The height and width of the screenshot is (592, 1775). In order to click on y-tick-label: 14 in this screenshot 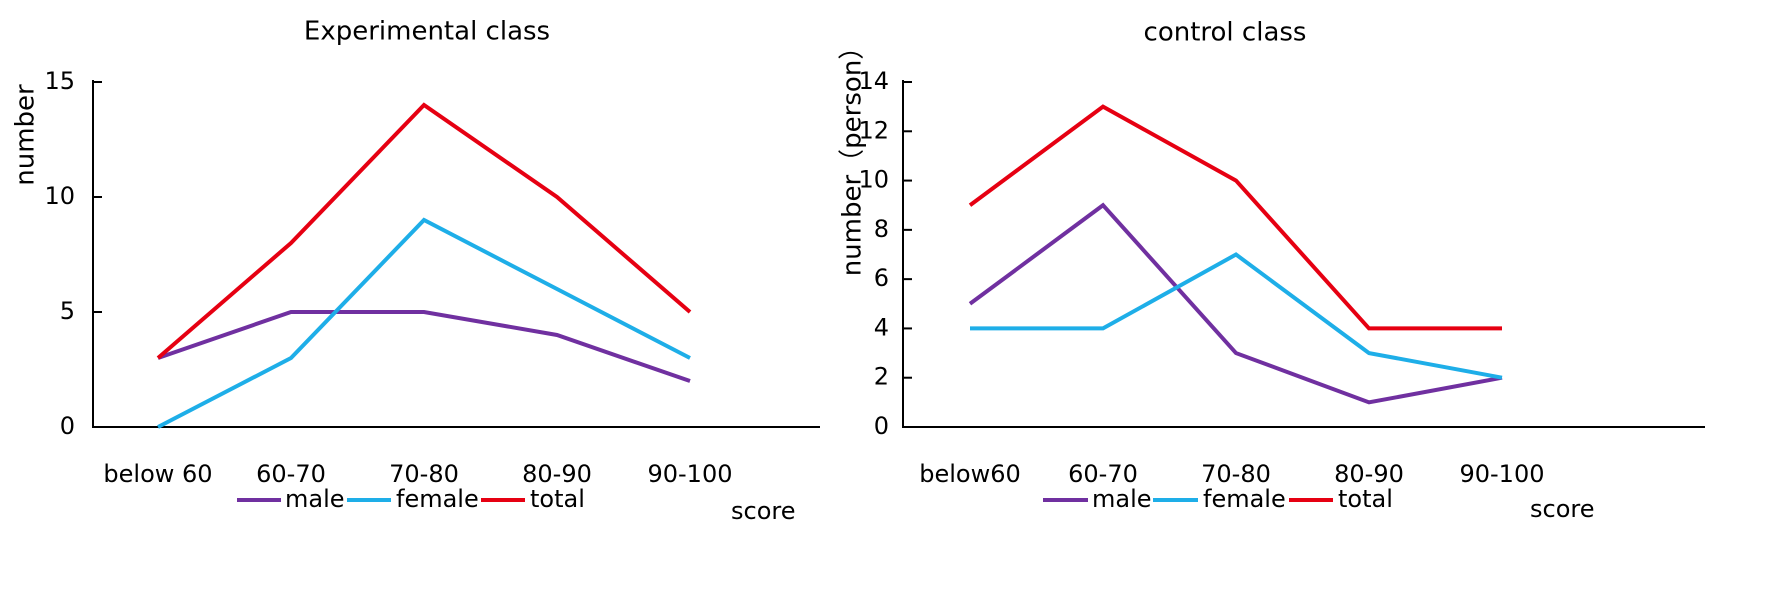, I will do `click(873, 81)`.